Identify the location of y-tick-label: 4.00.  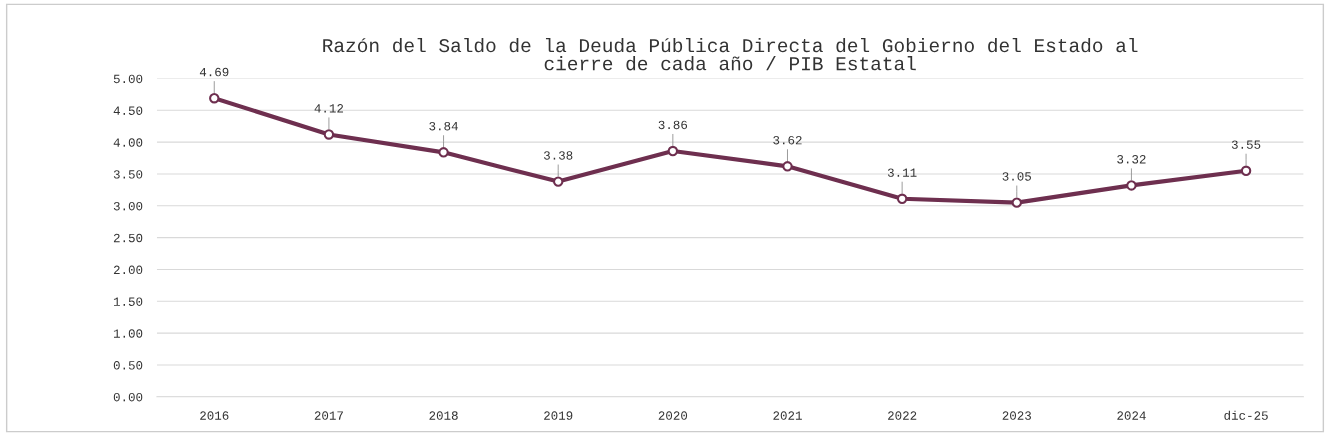
(128, 142).